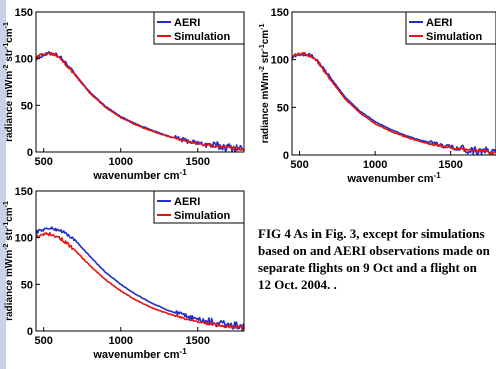  Describe the element at coordinates (120, 162) in the screenshot. I see `chart-1-xtick-label-1000: 1000` at that location.